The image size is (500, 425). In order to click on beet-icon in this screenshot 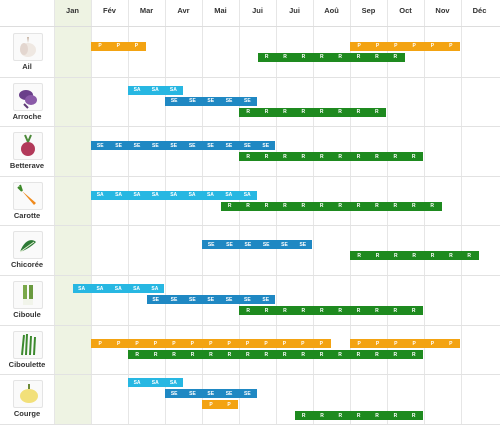, I will do `click(28, 146)`.